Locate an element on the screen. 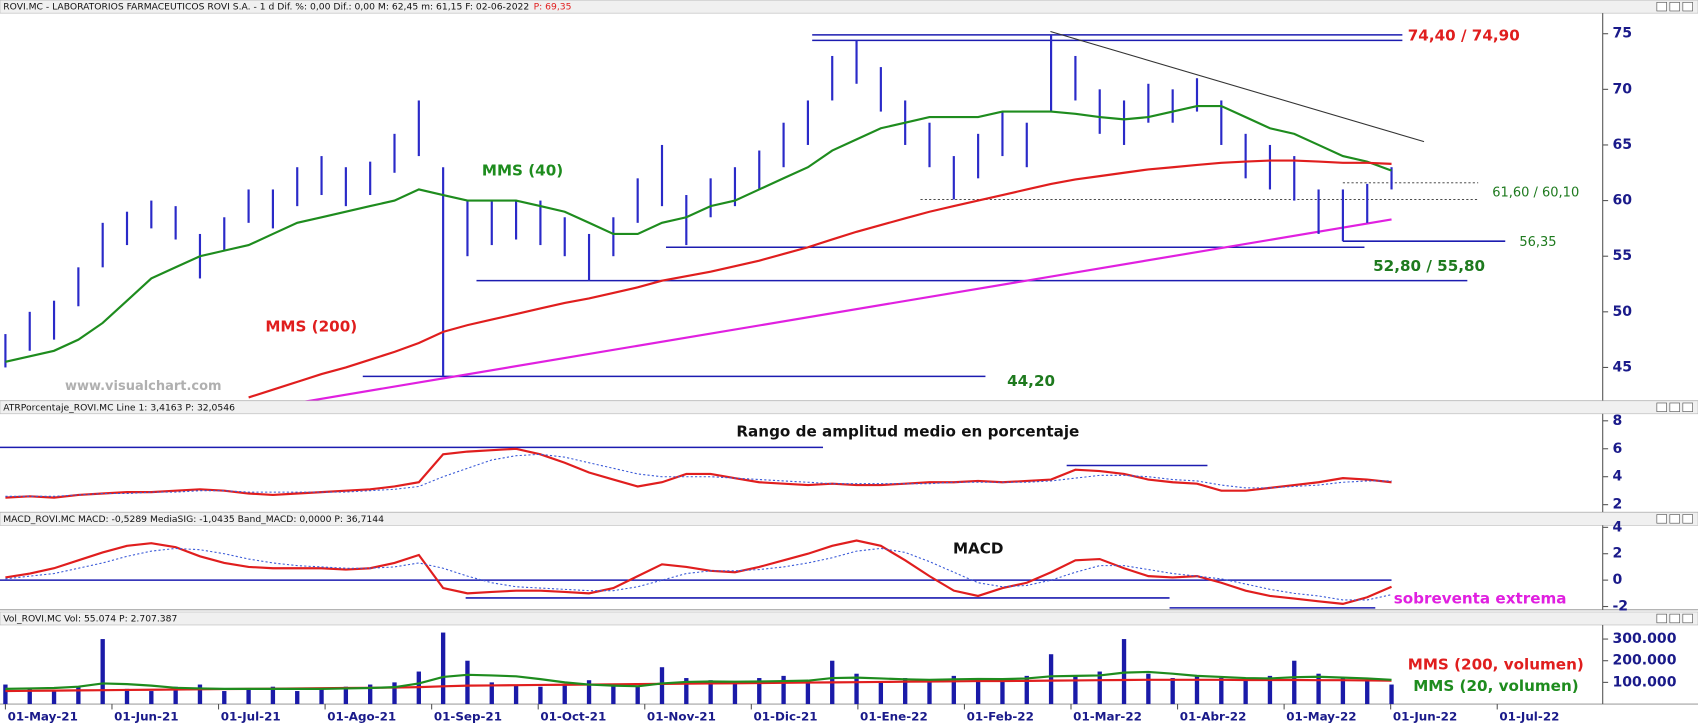  x-tick-label: 01-Abr-22 is located at coordinates (1213, 717).